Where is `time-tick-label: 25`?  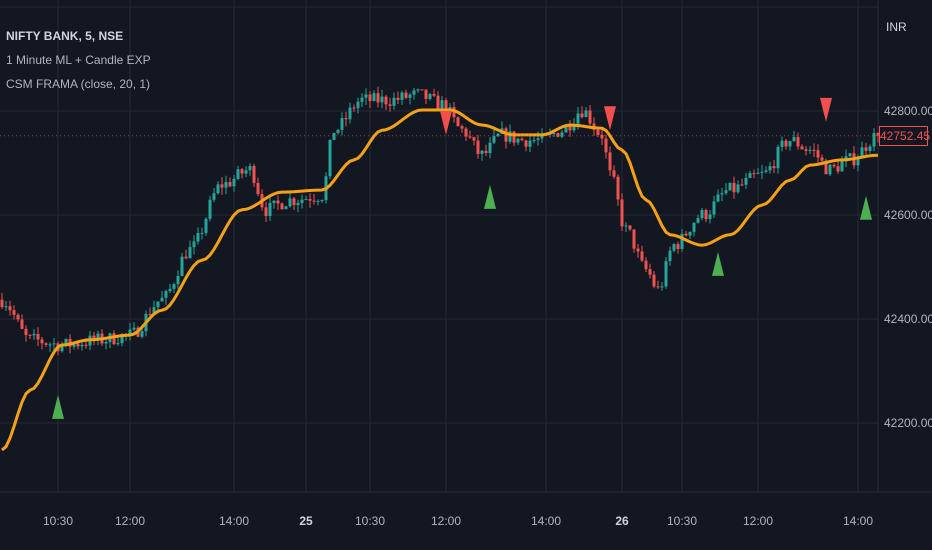 time-tick-label: 25 is located at coordinates (306, 521).